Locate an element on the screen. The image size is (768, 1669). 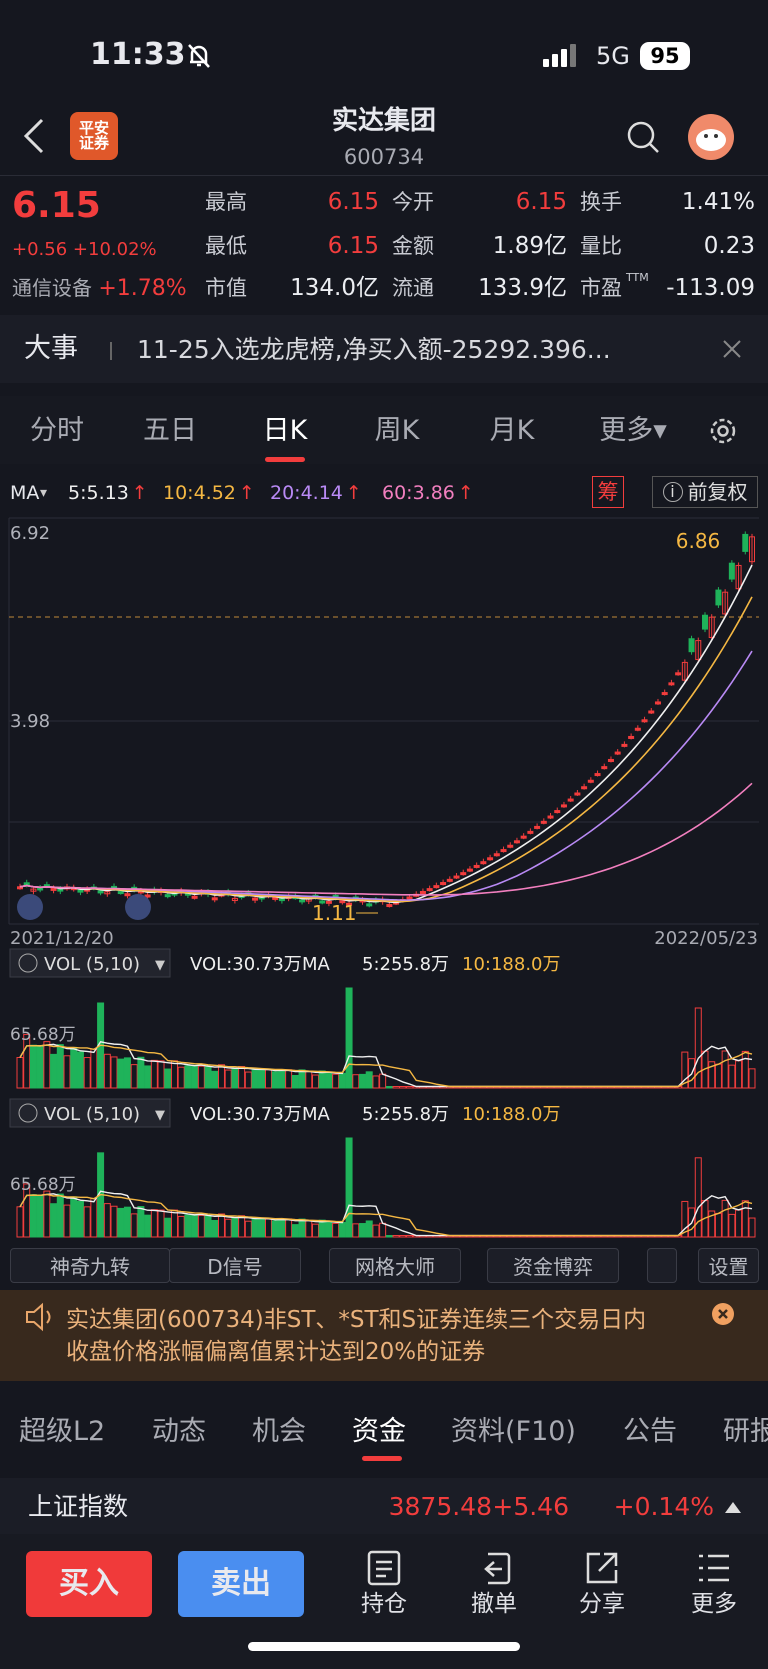
field-label-sup: TTM is located at coordinates (637, 277).